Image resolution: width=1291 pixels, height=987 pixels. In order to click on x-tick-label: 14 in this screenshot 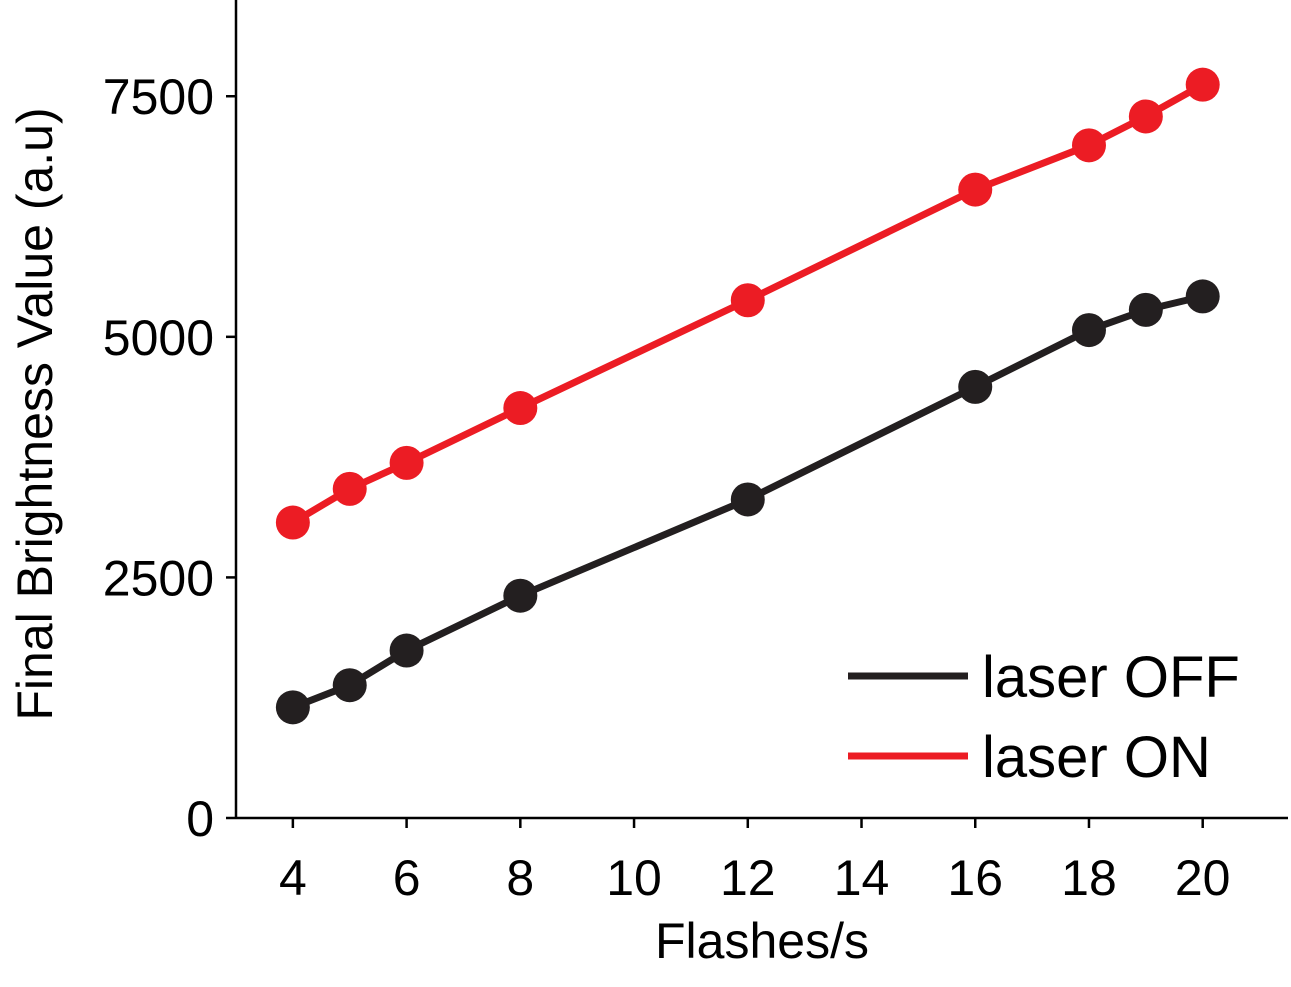, I will do `click(862, 878)`.